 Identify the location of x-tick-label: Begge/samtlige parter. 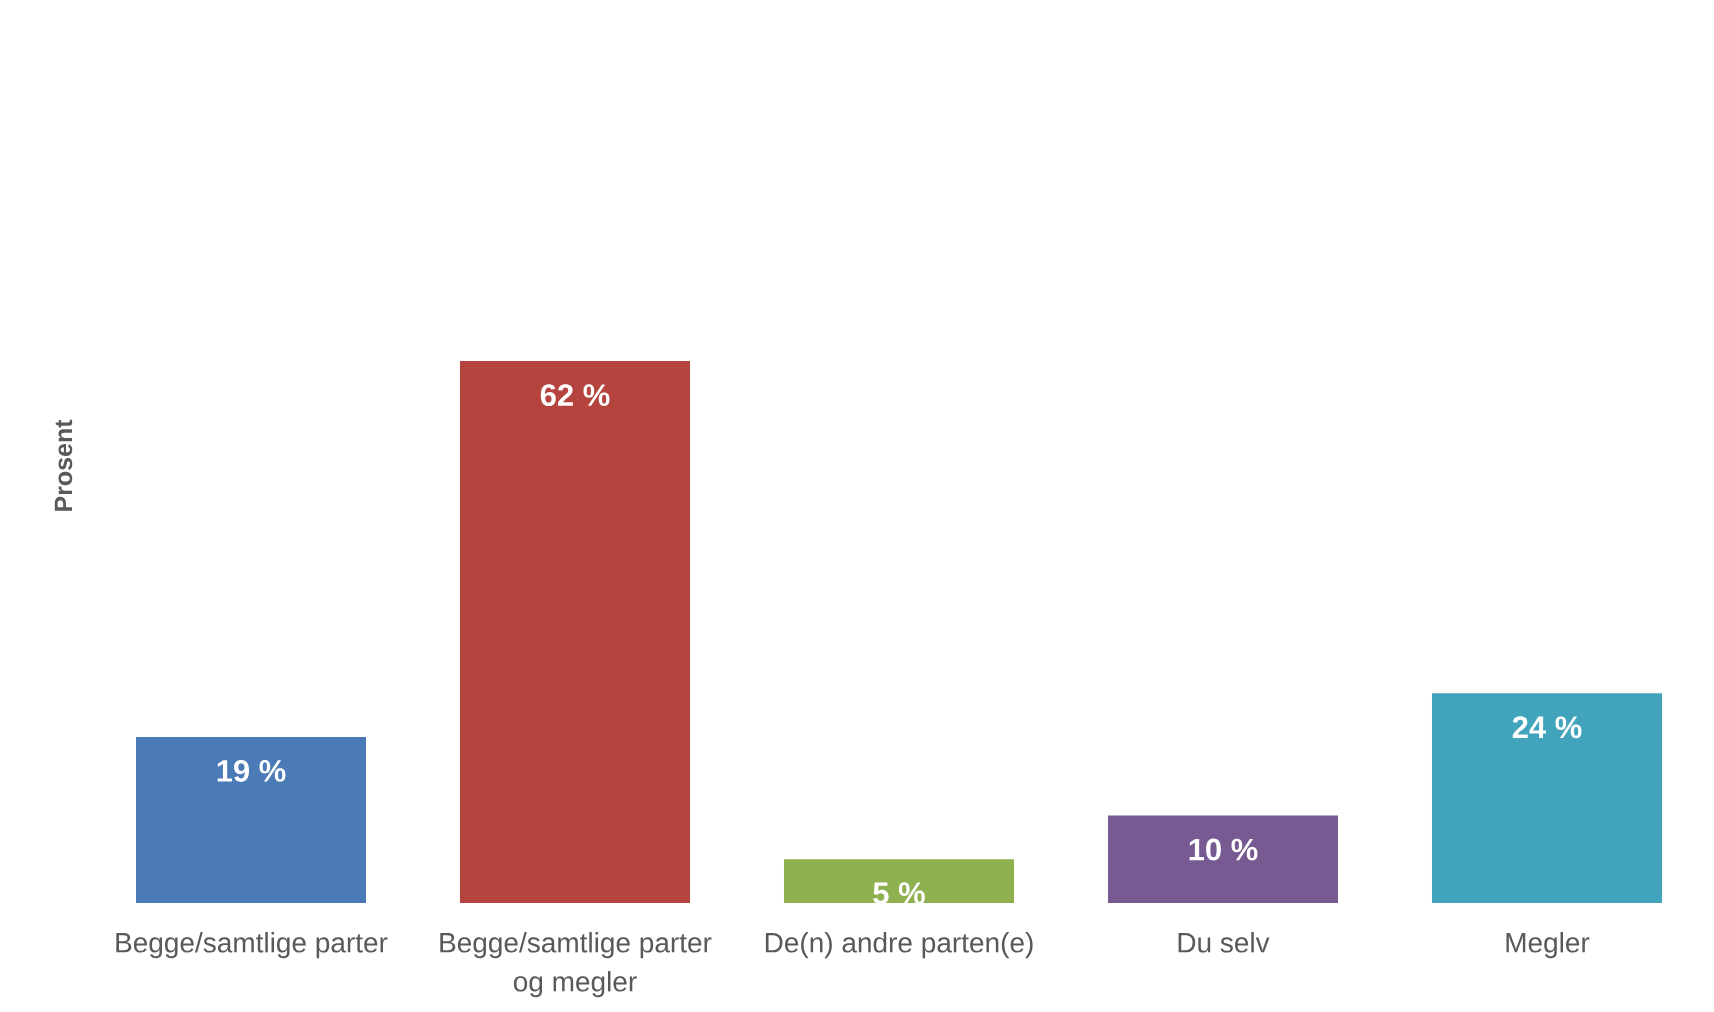
(252, 945).